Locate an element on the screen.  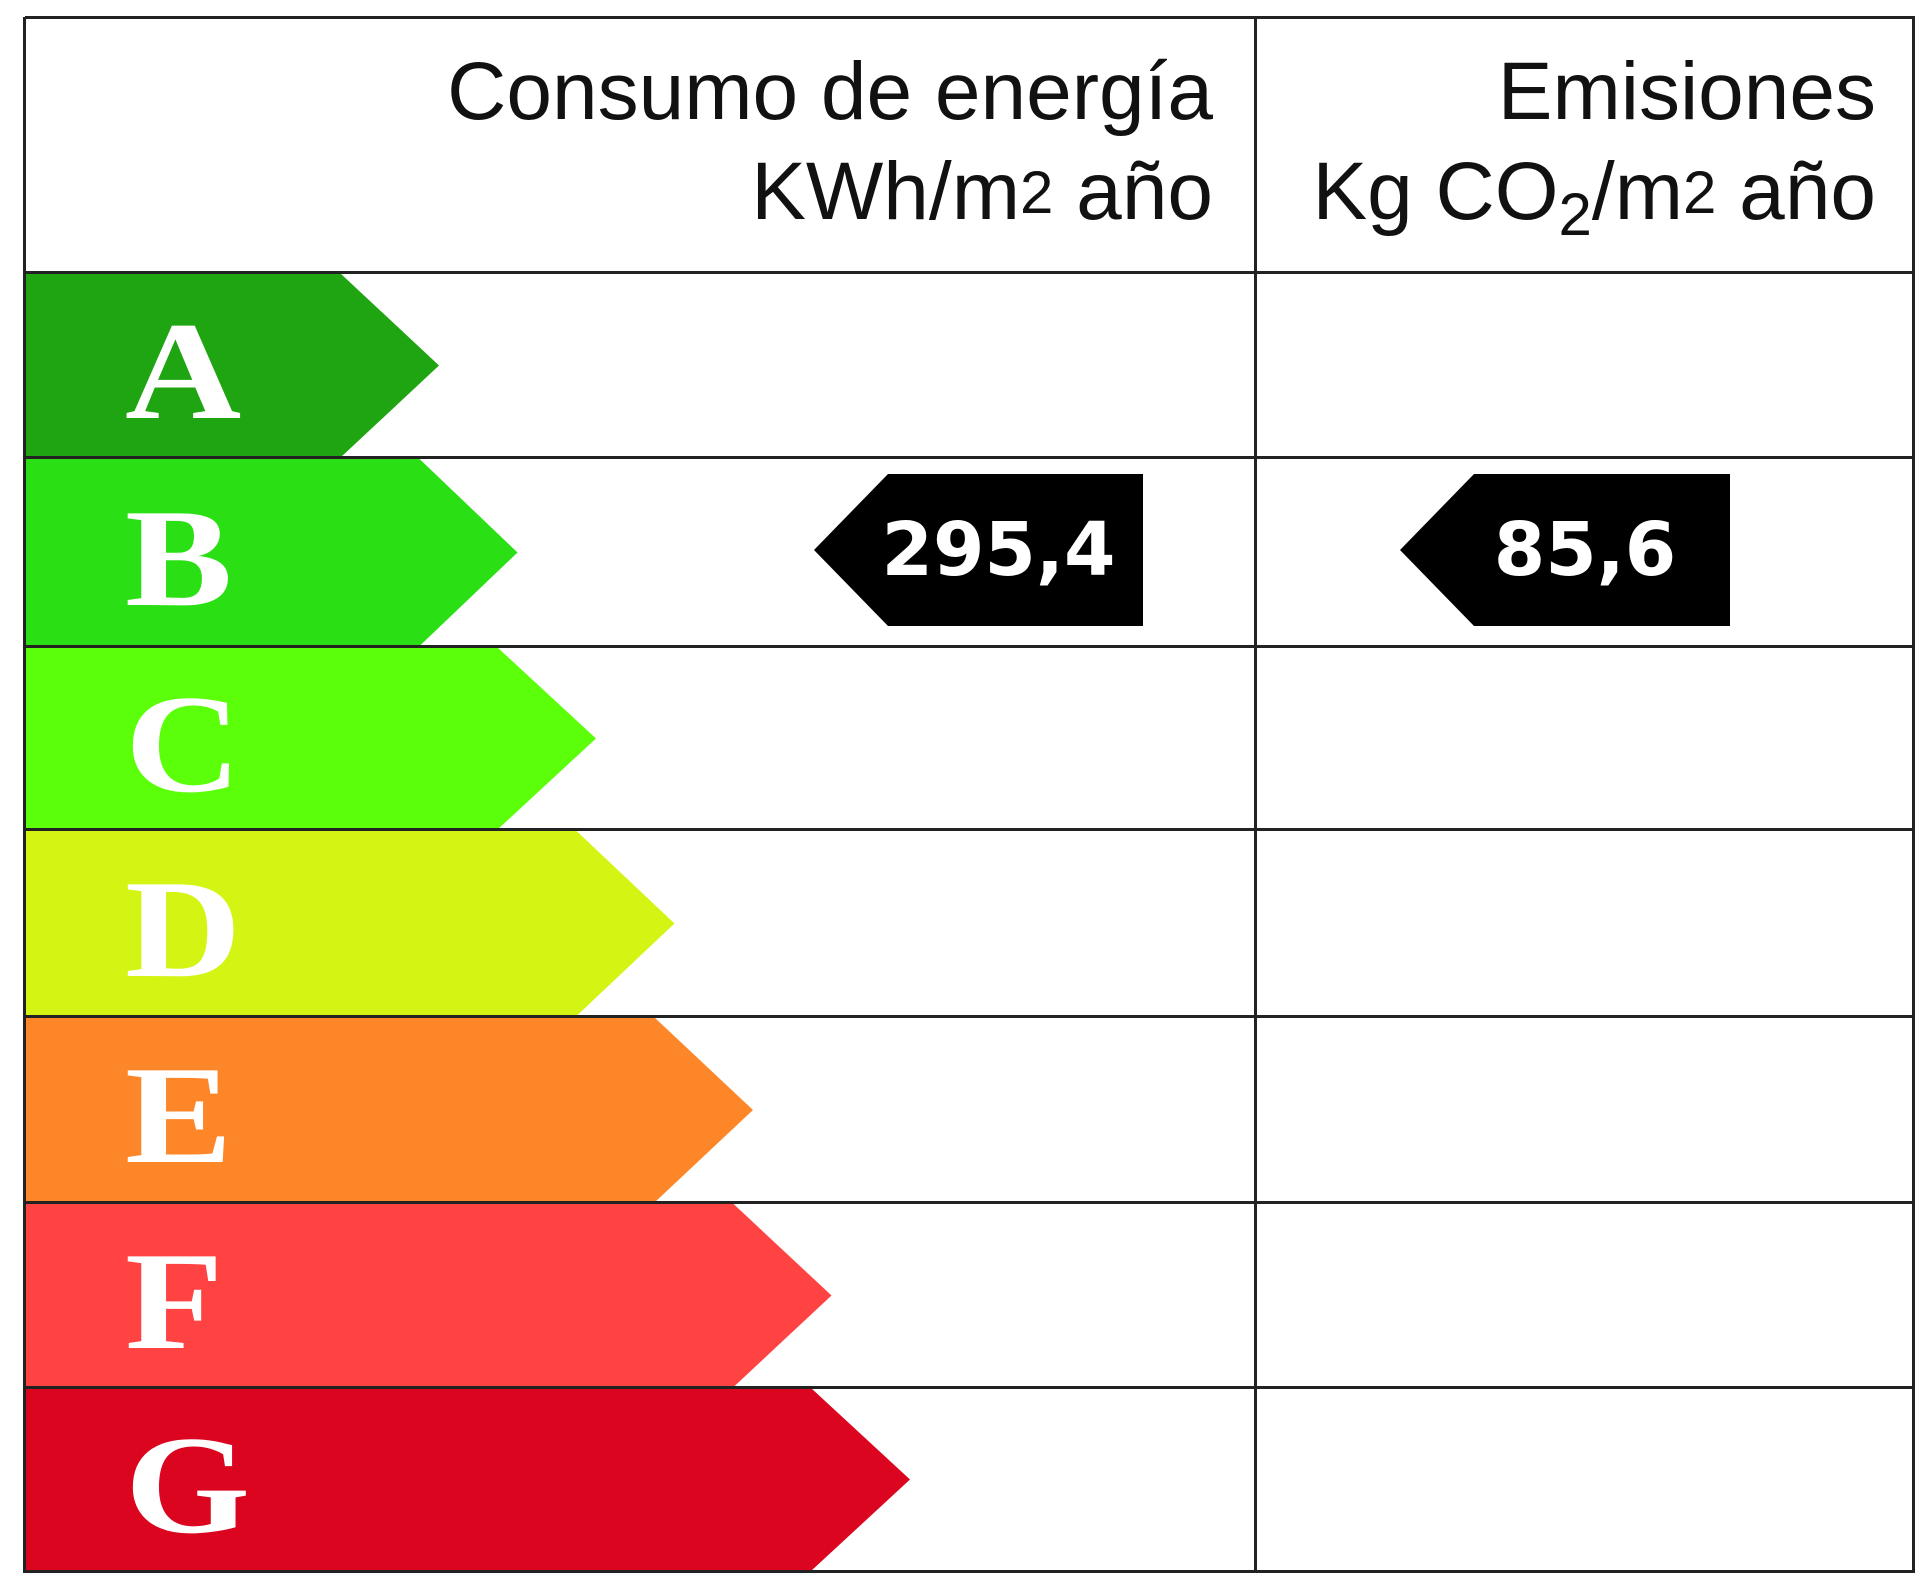
energy-value-tag: 295,4 is located at coordinates (978, 550).